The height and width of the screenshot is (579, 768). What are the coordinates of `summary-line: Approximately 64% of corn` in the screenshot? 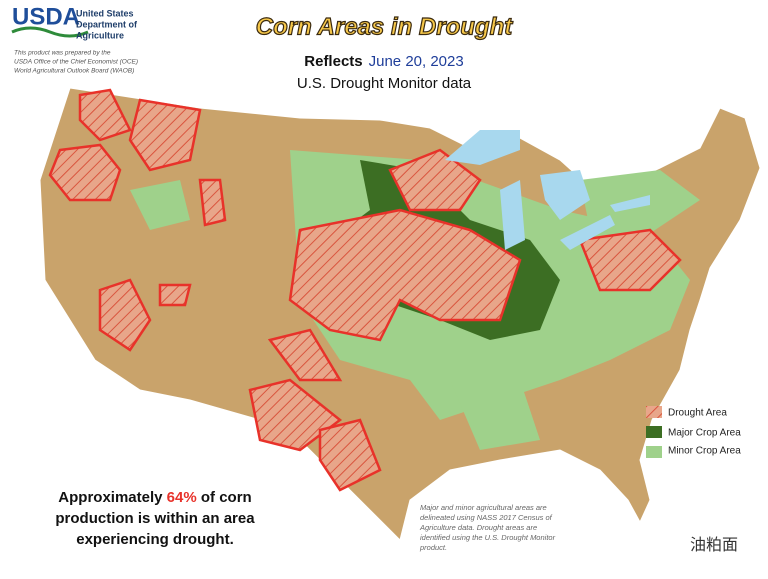 It's located at (154, 497).